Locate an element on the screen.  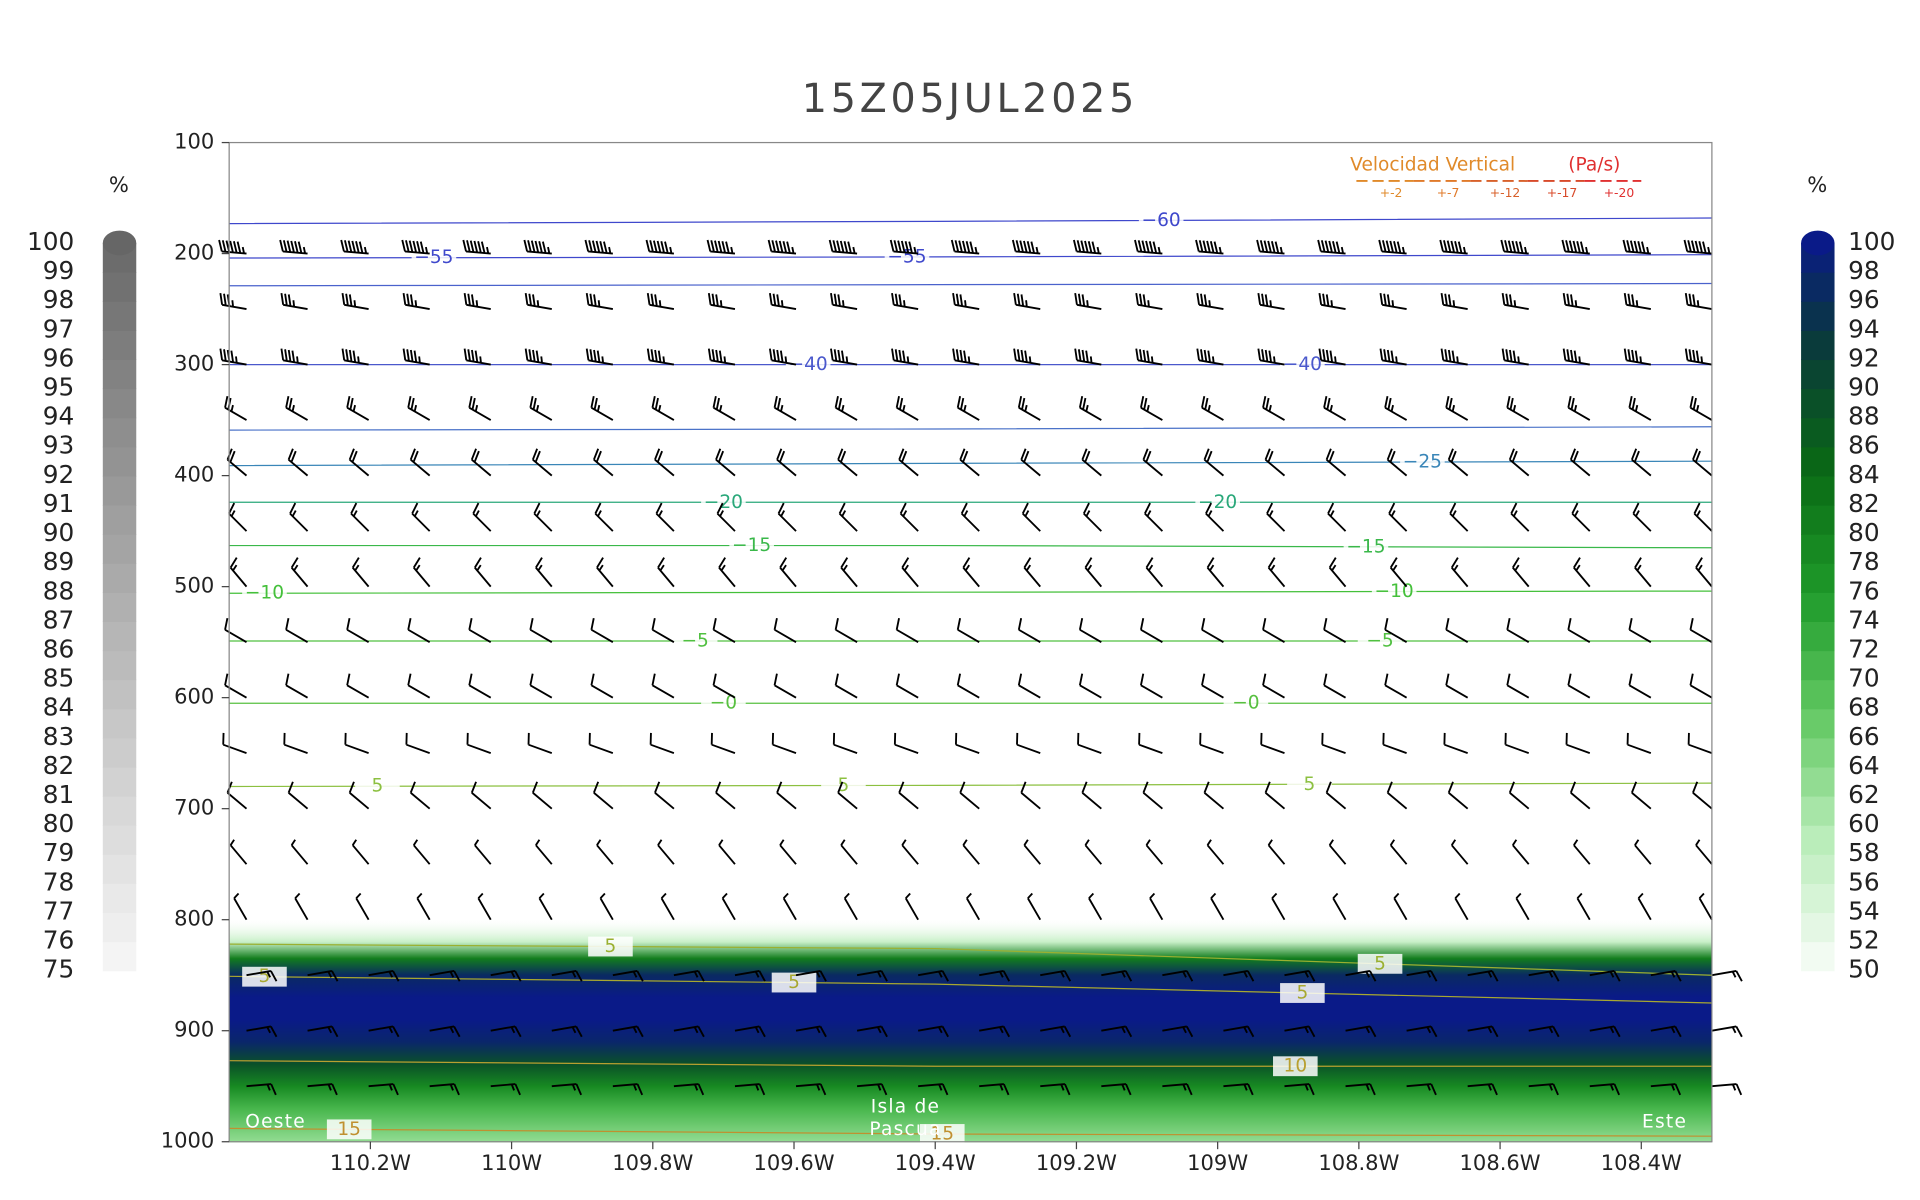
x-tick-label: 108.8W is located at coordinates (1358, 1162).